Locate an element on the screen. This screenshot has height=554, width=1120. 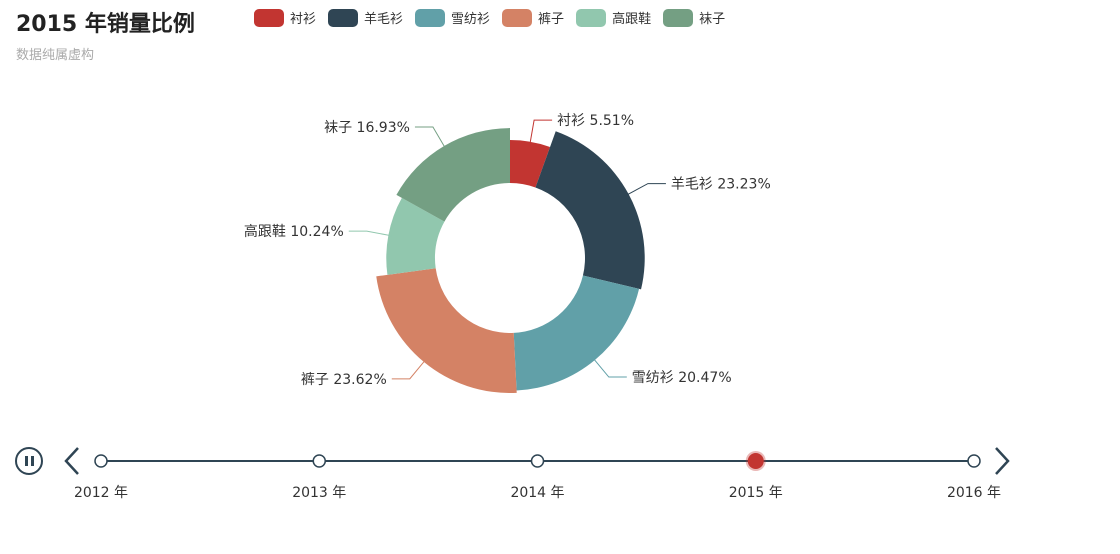
legend: 衬衫 羊毛衫 雪纺衫 裤子 高跟鞋 袜子 is located at coordinates (489, 17).